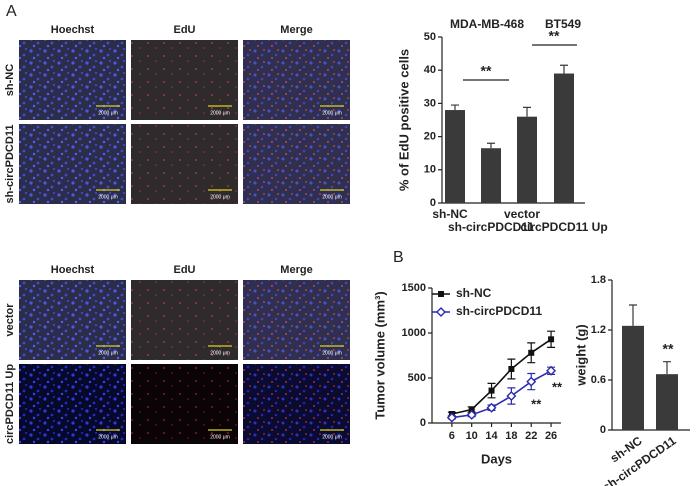 The height and width of the screenshot is (486, 698). Describe the element at coordinates (491, 227) in the screenshot. I see `x-tick-label: sh-circPDCD11` at that location.